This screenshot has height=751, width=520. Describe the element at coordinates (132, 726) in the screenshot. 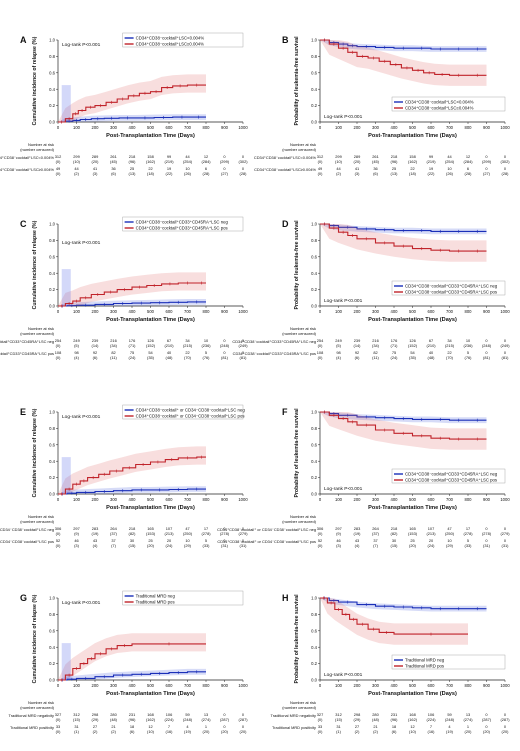

I see `risk-count: 18` at that location.